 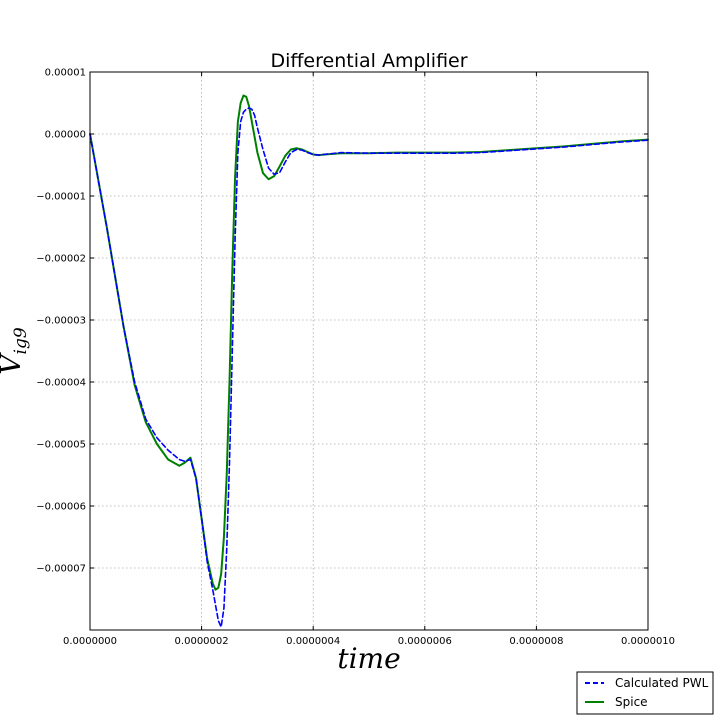 I want to click on x-tick-label: 0.0000010, so click(x=648, y=641).